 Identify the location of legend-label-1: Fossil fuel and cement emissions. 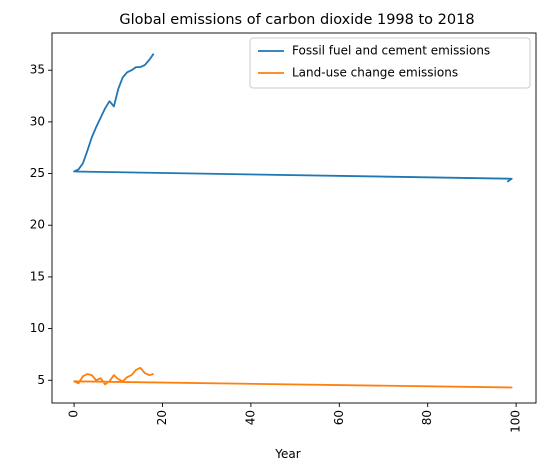
(391, 51).